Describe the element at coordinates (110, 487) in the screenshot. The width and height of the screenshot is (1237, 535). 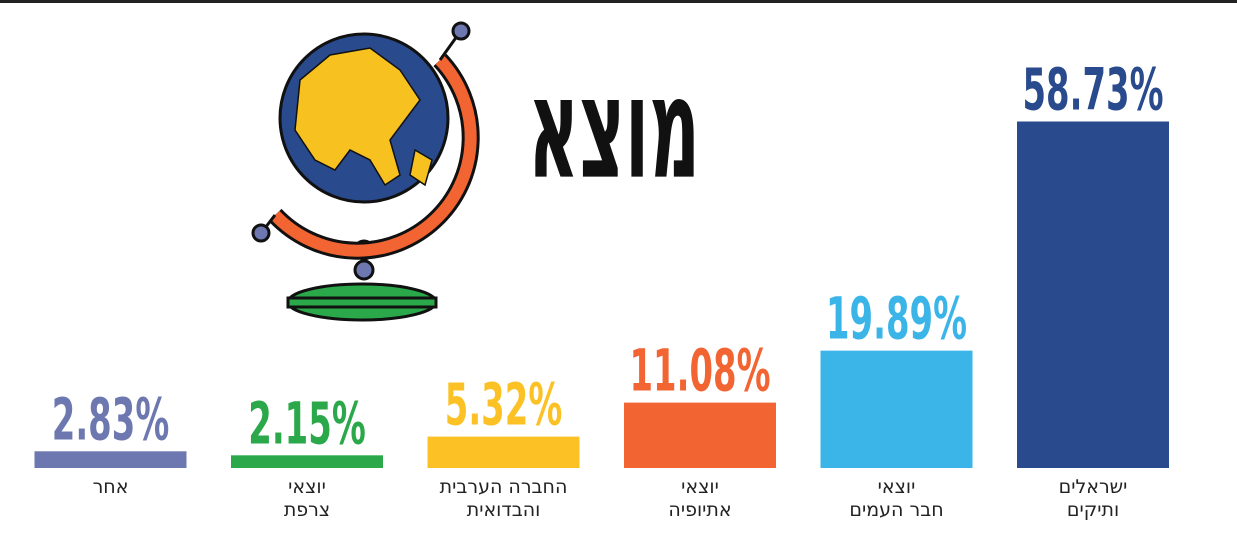
I see `category-label: אחר` at that location.